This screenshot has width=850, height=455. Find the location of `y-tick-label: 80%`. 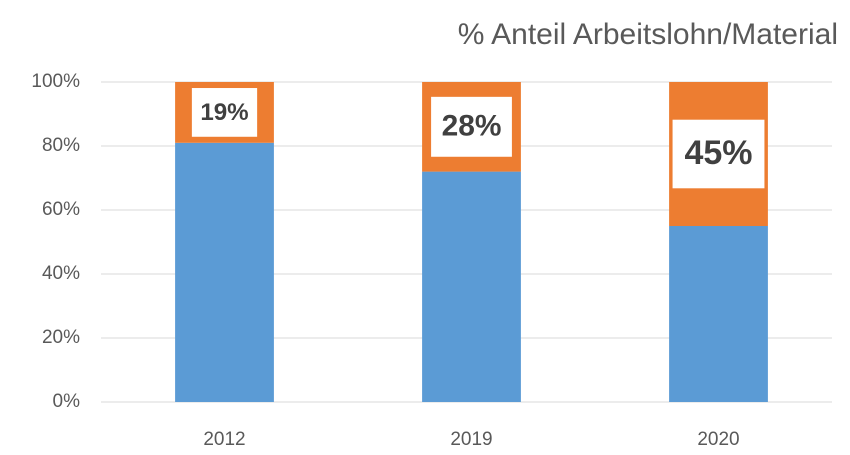

y-tick-label: 80% is located at coordinates (61, 145).